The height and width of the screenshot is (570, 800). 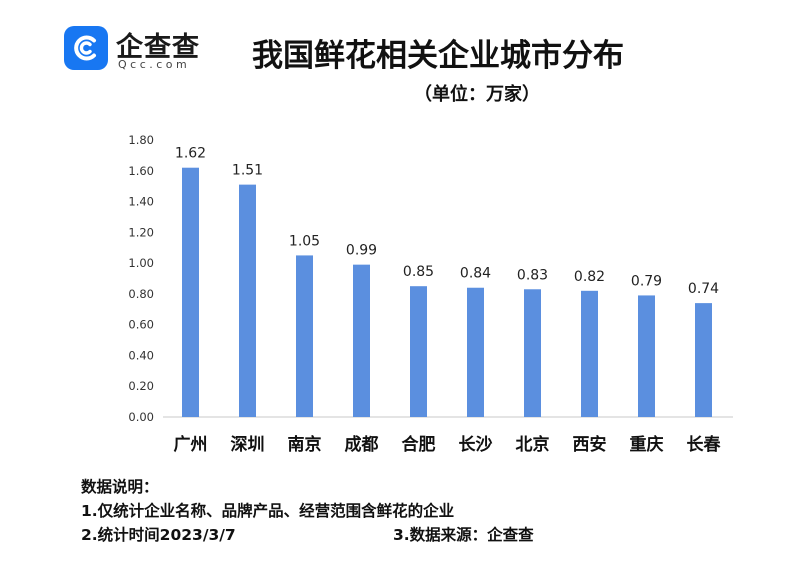 What do you see at coordinates (141, 325) in the screenshot?
I see `y-tick-label: 0.60` at bounding box center [141, 325].